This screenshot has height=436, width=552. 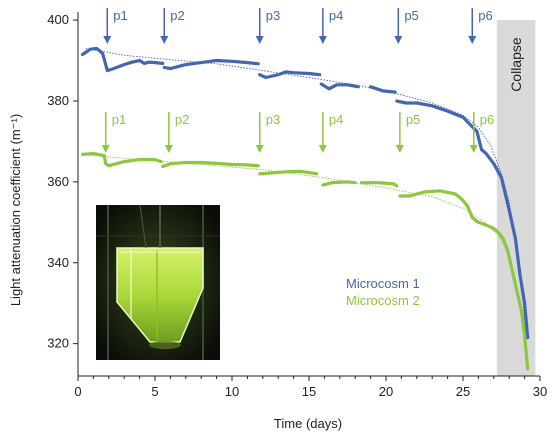 I want to click on x-tick-label: 0, so click(x=77, y=391).